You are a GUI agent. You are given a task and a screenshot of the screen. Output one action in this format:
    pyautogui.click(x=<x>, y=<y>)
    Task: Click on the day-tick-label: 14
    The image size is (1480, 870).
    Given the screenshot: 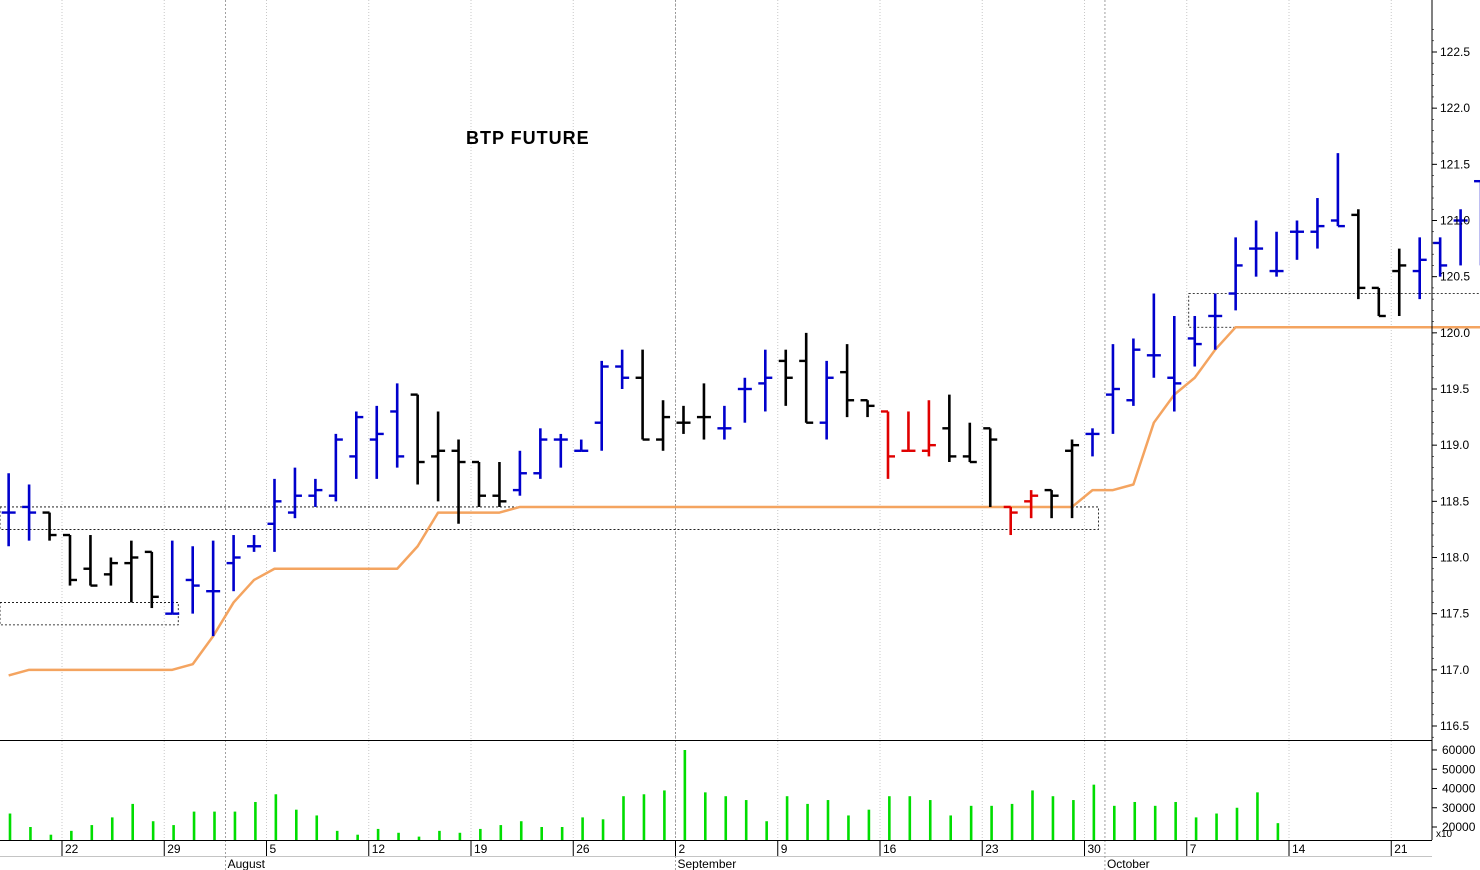 What is the action you would take?
    pyautogui.click(x=1299, y=849)
    